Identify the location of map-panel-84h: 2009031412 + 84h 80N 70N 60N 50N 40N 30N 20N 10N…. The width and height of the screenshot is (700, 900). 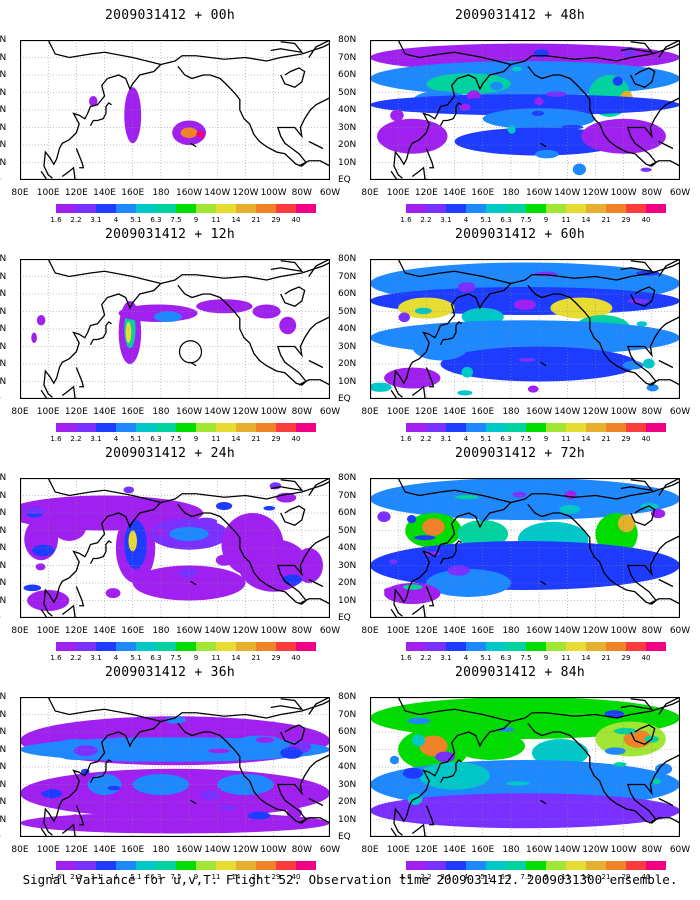
(514, 774).